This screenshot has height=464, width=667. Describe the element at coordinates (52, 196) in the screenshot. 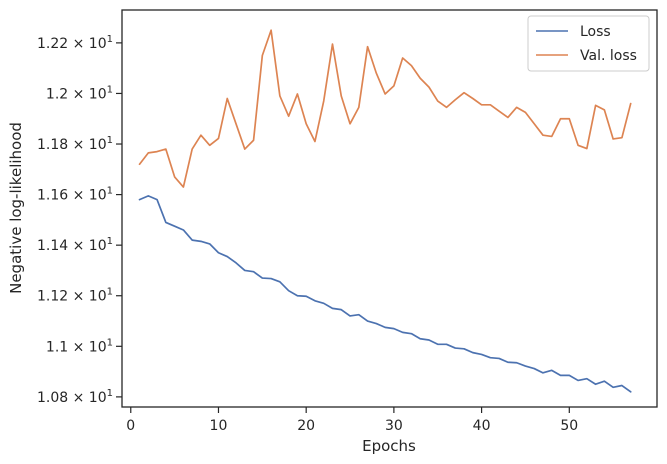

I see `y-tick-mantissa: 1.16` at that location.